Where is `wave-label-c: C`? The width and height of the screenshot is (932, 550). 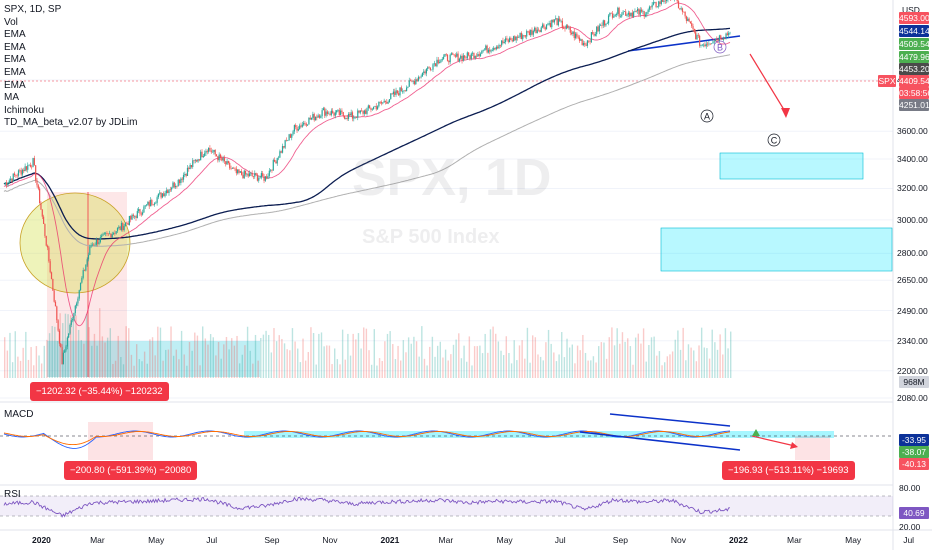
wave-label-c: C is located at coordinates (774, 140).